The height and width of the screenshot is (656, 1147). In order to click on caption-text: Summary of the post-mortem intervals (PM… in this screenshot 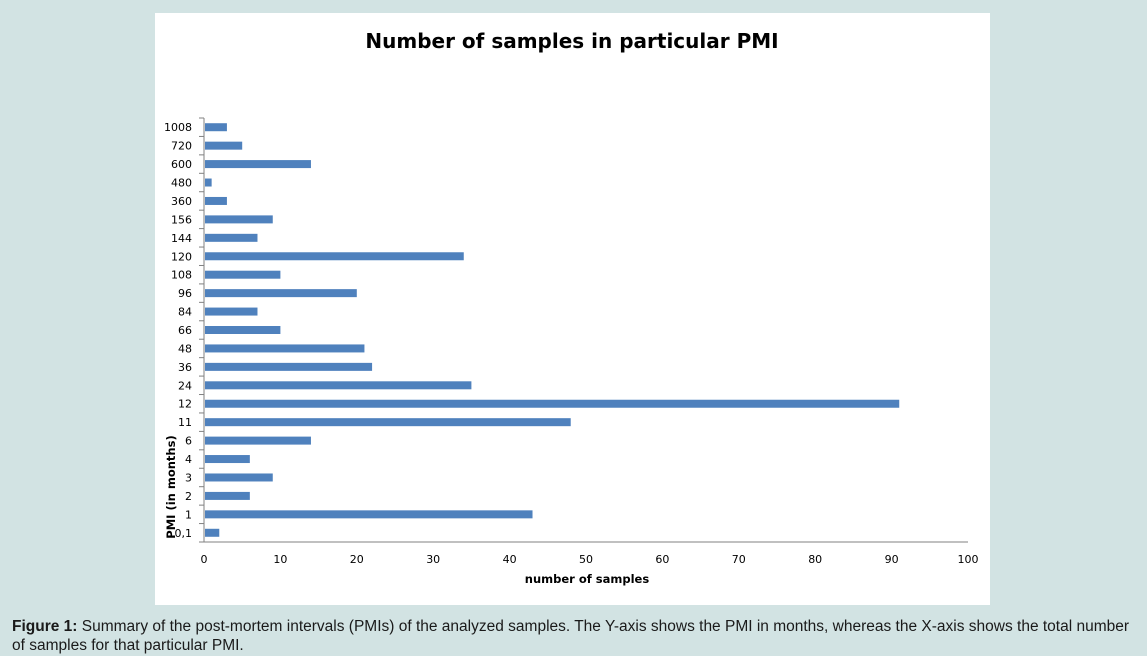, I will do `click(571, 636)`.